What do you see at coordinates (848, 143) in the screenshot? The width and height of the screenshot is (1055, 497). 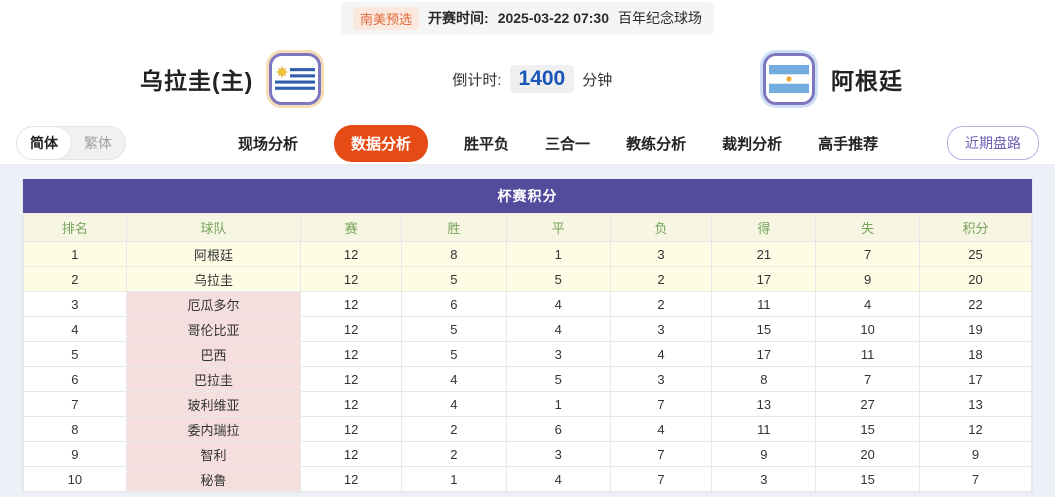 I see `tab-7: 高手推荐` at bounding box center [848, 143].